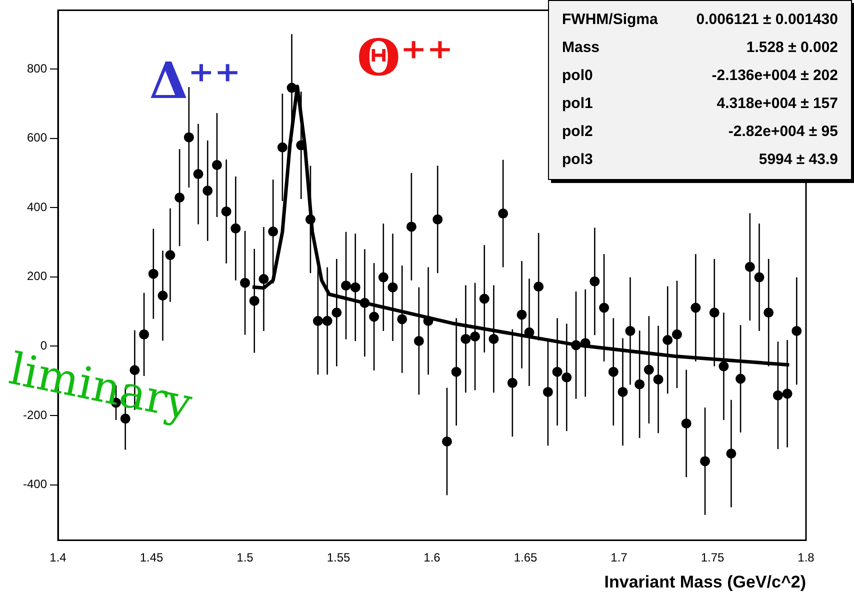 Image resolution: width=854 pixels, height=597 pixels. Describe the element at coordinates (37, 137) in the screenshot. I see `y-tick-label: 600` at that location.